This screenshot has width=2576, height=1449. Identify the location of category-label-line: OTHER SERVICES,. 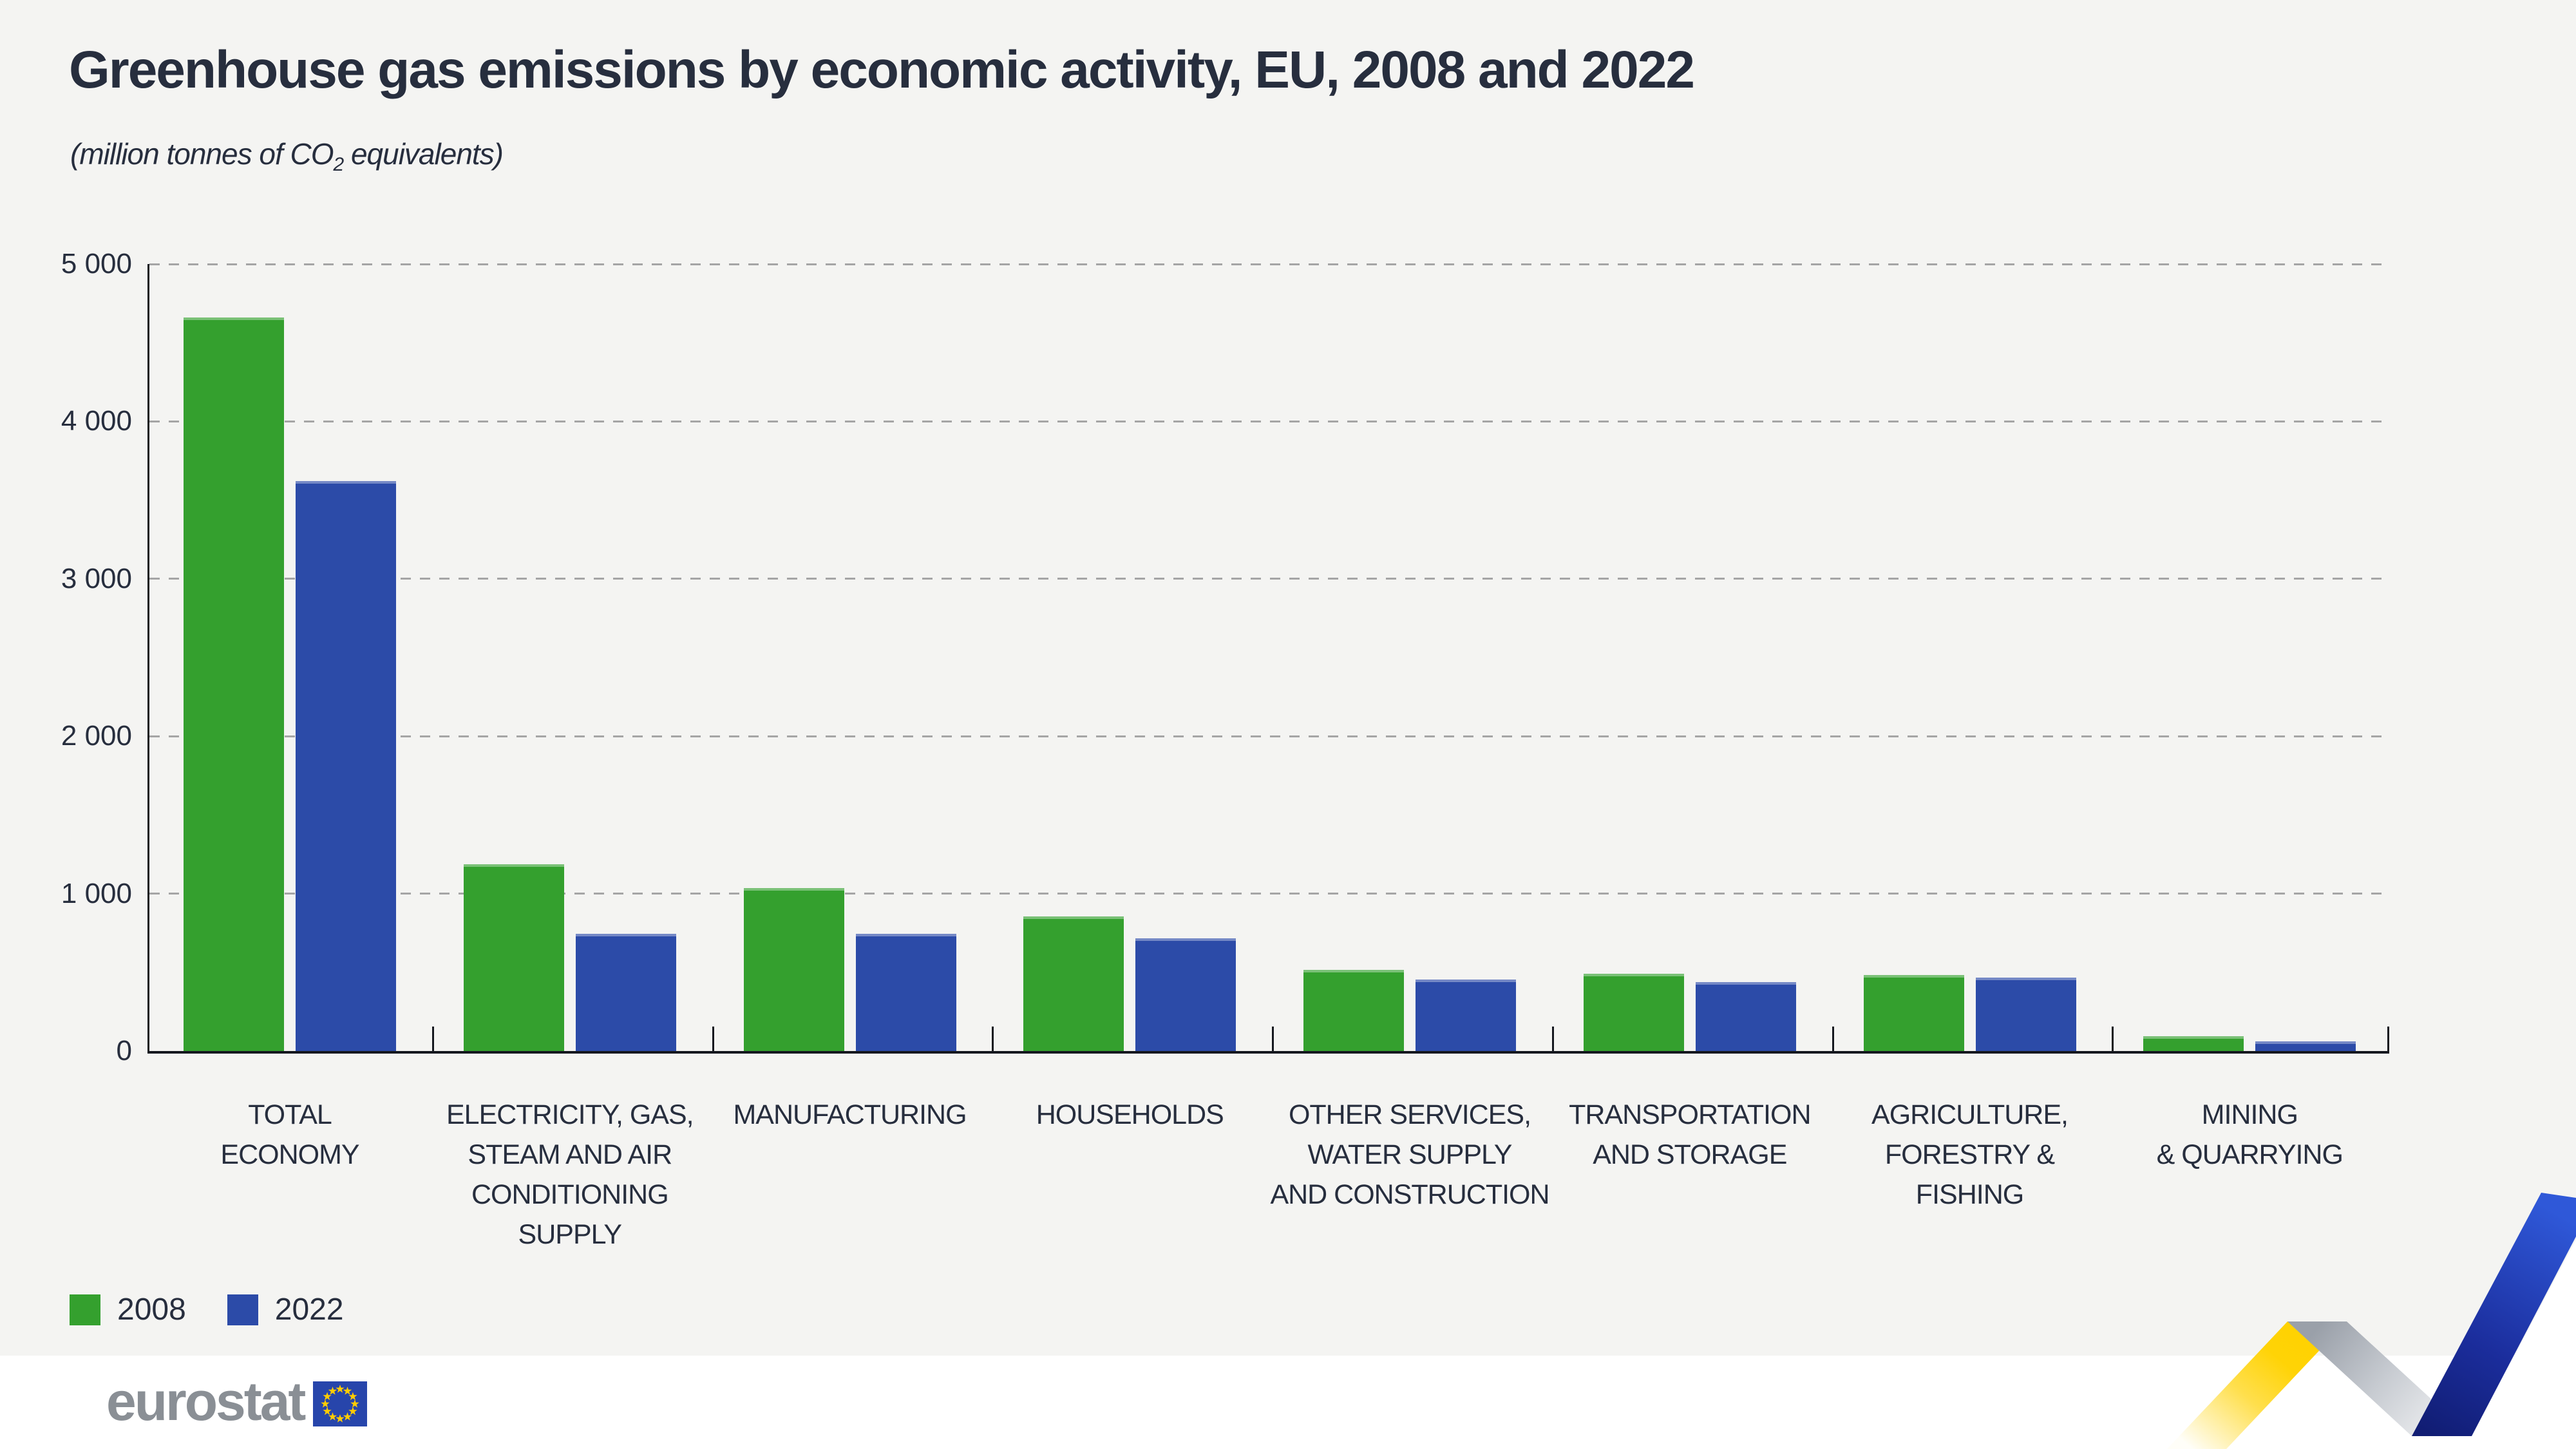
(1409, 1114).